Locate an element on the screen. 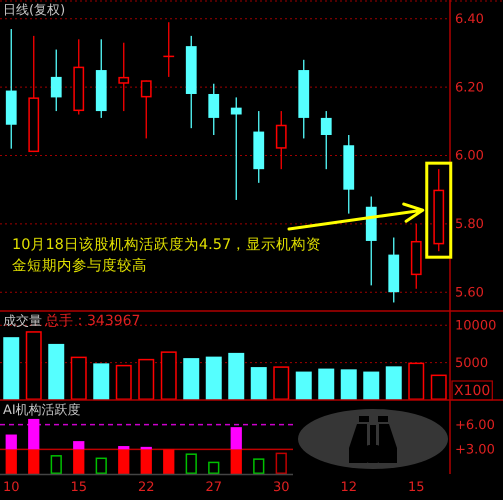 The height and width of the screenshot is (500, 503). y-tick-label: 6.00 is located at coordinates (469, 156).